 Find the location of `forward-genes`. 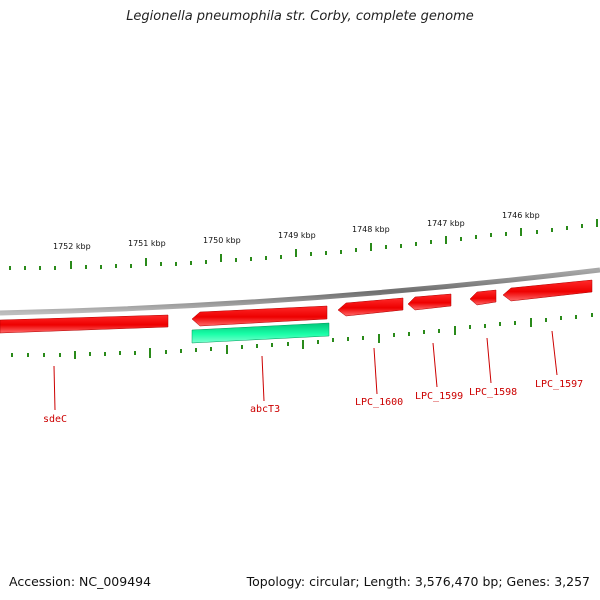

forward-genes is located at coordinates (296, 306).